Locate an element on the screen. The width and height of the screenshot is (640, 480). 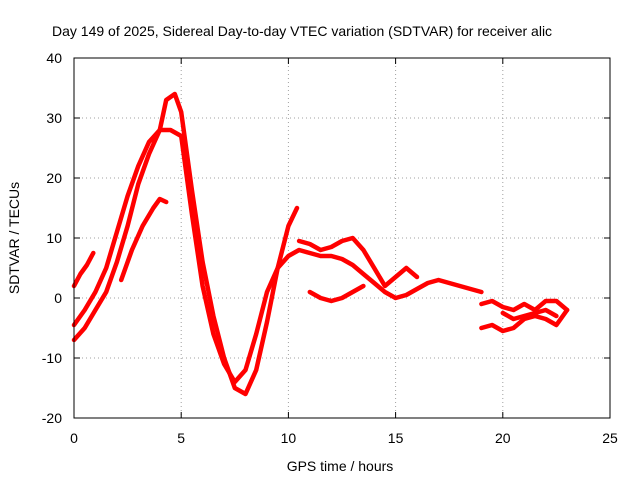
y-tick-label: 20 is located at coordinates (54, 178).